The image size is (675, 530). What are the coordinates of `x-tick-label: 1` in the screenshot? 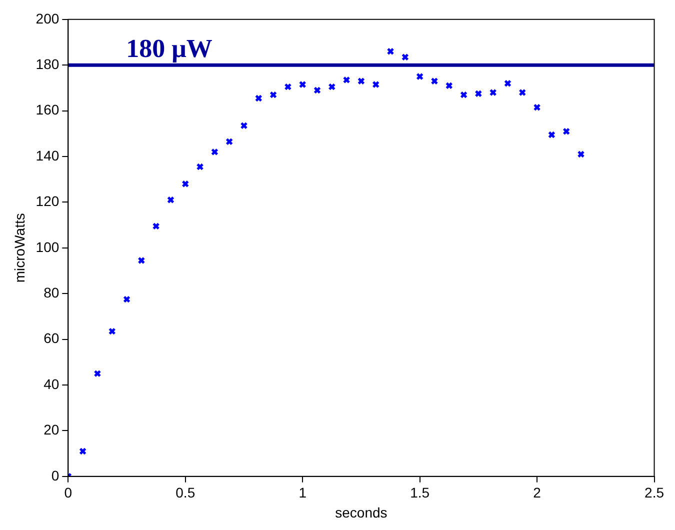 It's located at (302, 492).